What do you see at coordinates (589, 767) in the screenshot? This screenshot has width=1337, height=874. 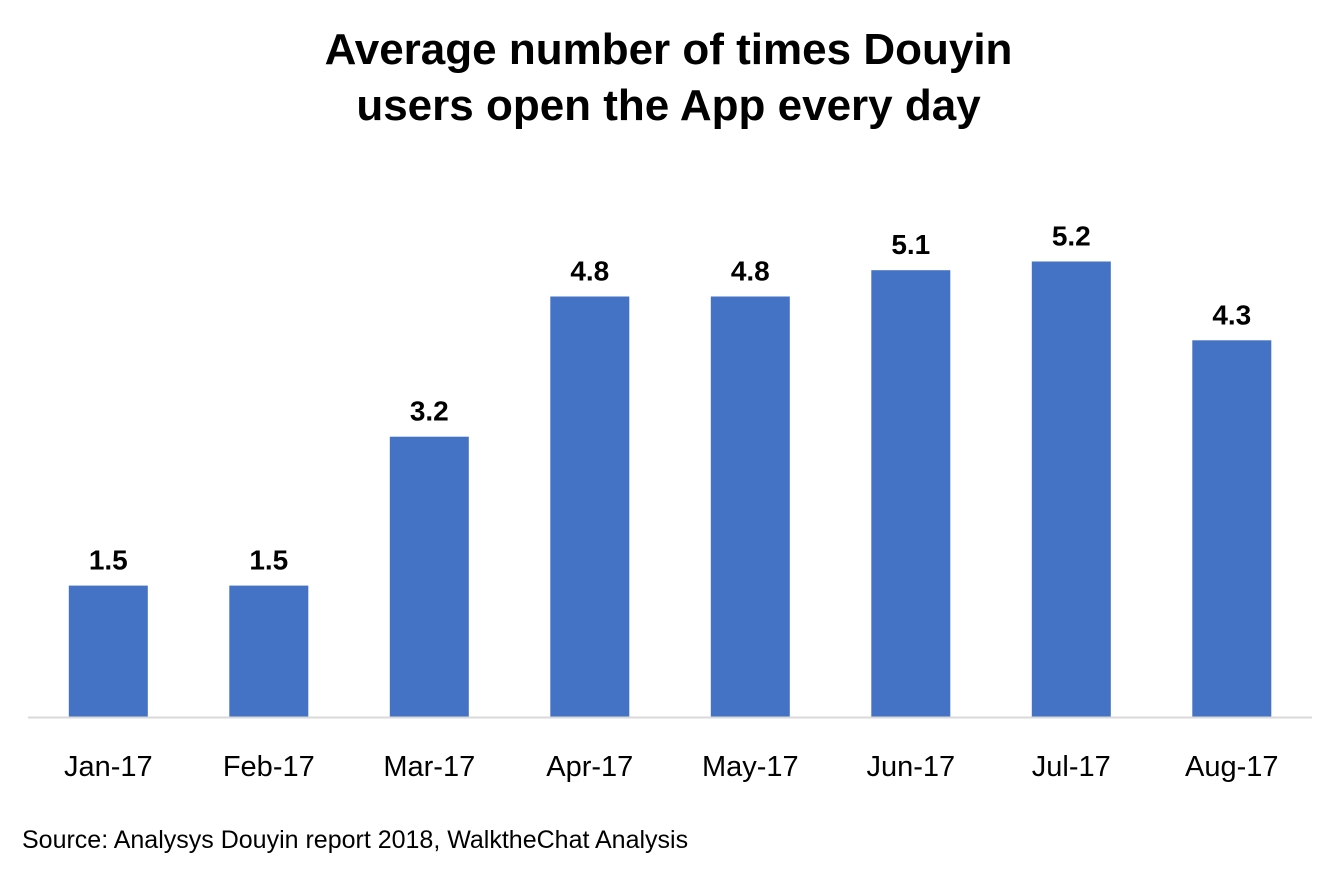 I see `x-tick-label-apr-17: Apr-17` at bounding box center [589, 767].